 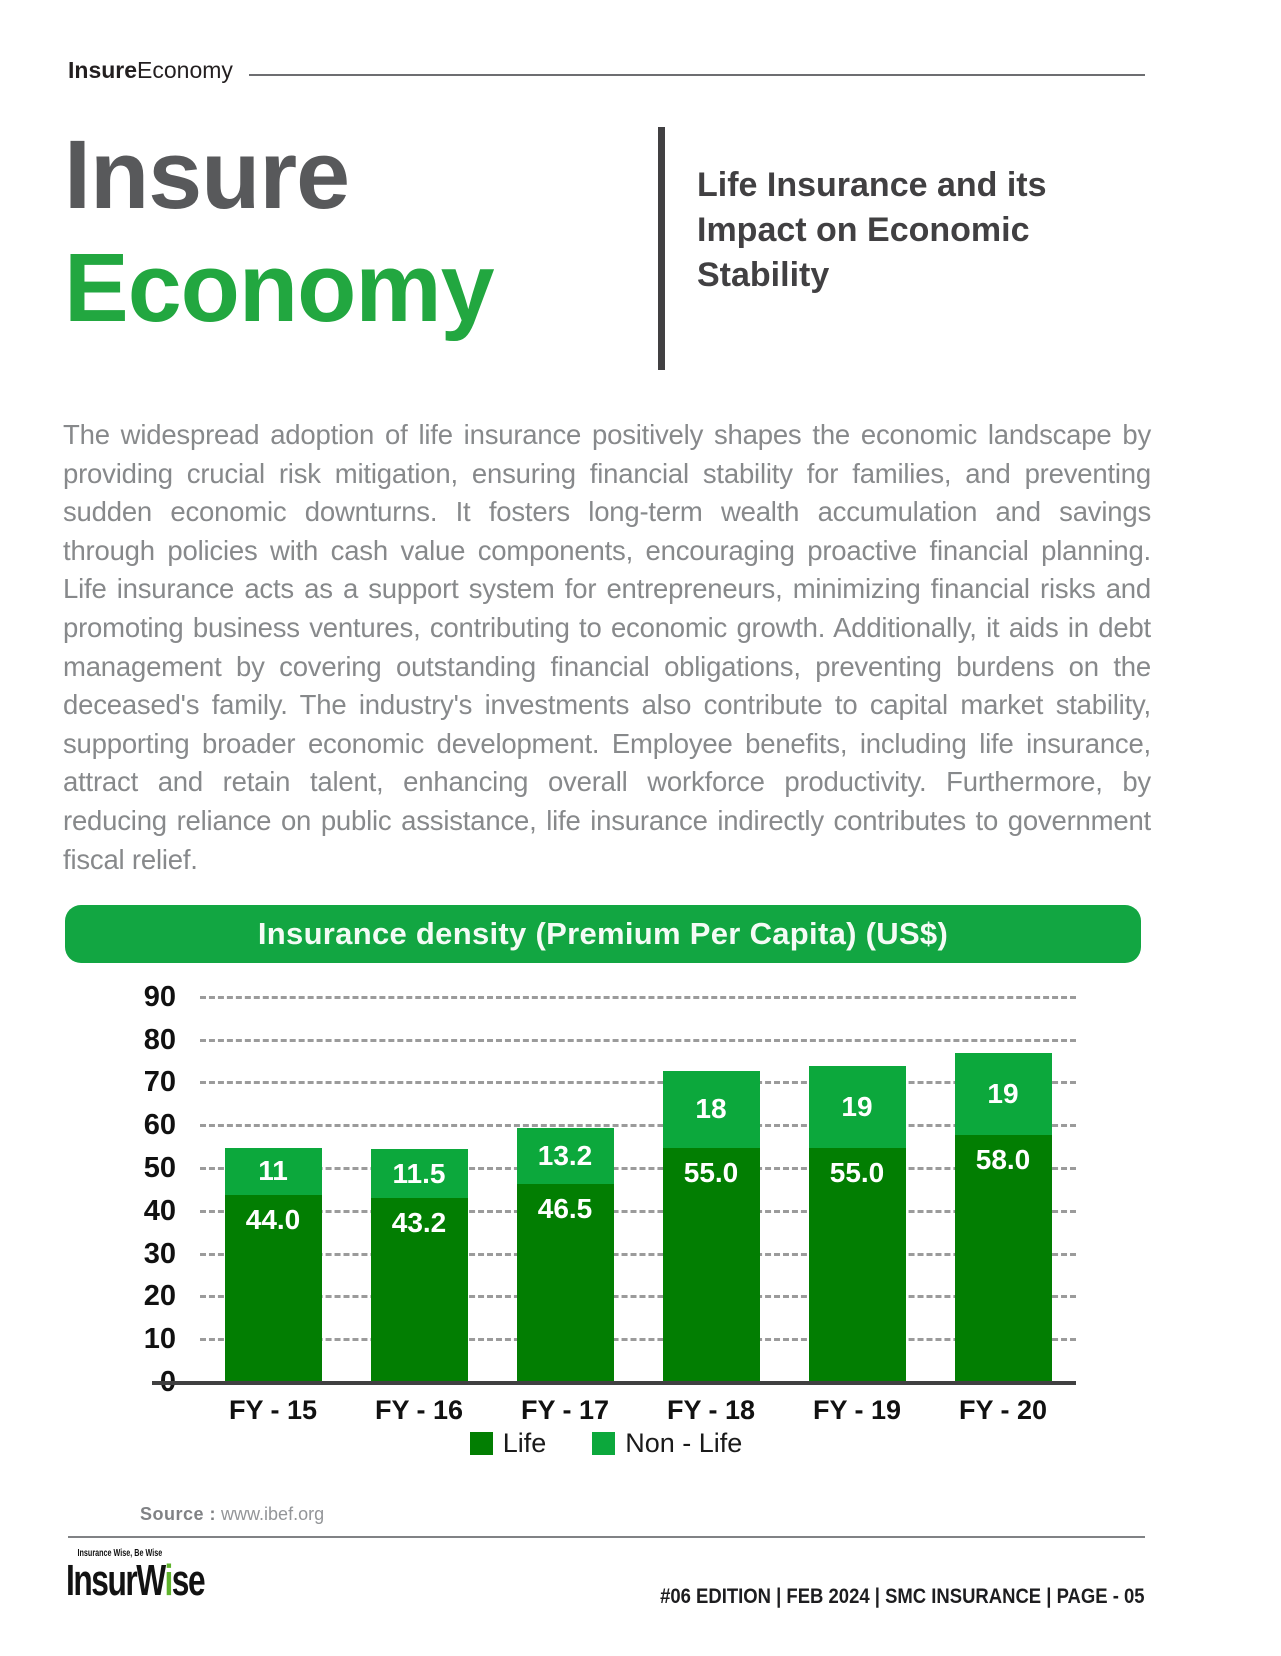 What do you see at coordinates (159, 1167) in the screenshot?
I see `y-tick-50: 50` at bounding box center [159, 1167].